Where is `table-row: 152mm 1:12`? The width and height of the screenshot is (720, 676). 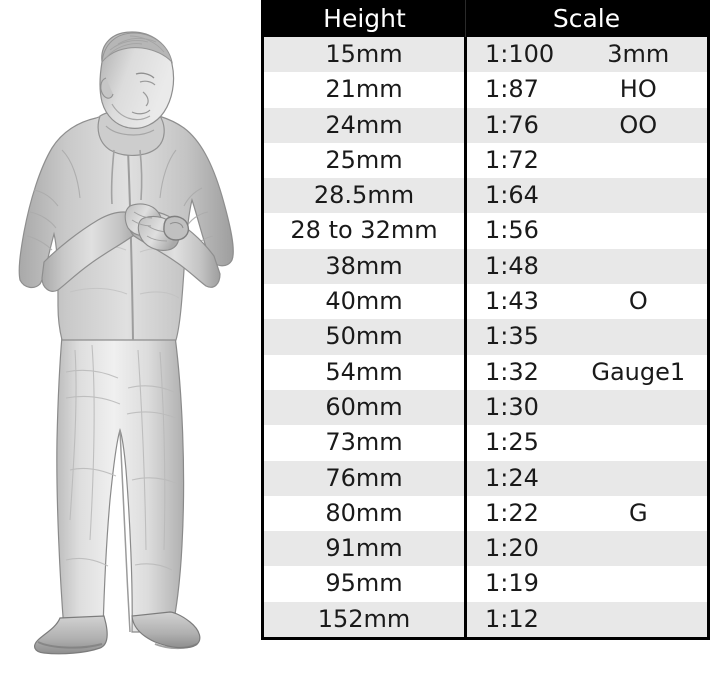
table-row: 152mm 1:12 is located at coordinates (485, 620).